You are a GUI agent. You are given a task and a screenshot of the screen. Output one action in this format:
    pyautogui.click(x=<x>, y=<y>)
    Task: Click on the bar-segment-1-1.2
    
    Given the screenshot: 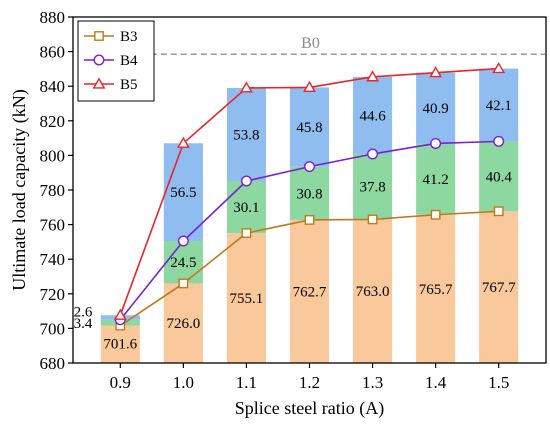 What is the action you would take?
    pyautogui.click(x=309, y=291)
    